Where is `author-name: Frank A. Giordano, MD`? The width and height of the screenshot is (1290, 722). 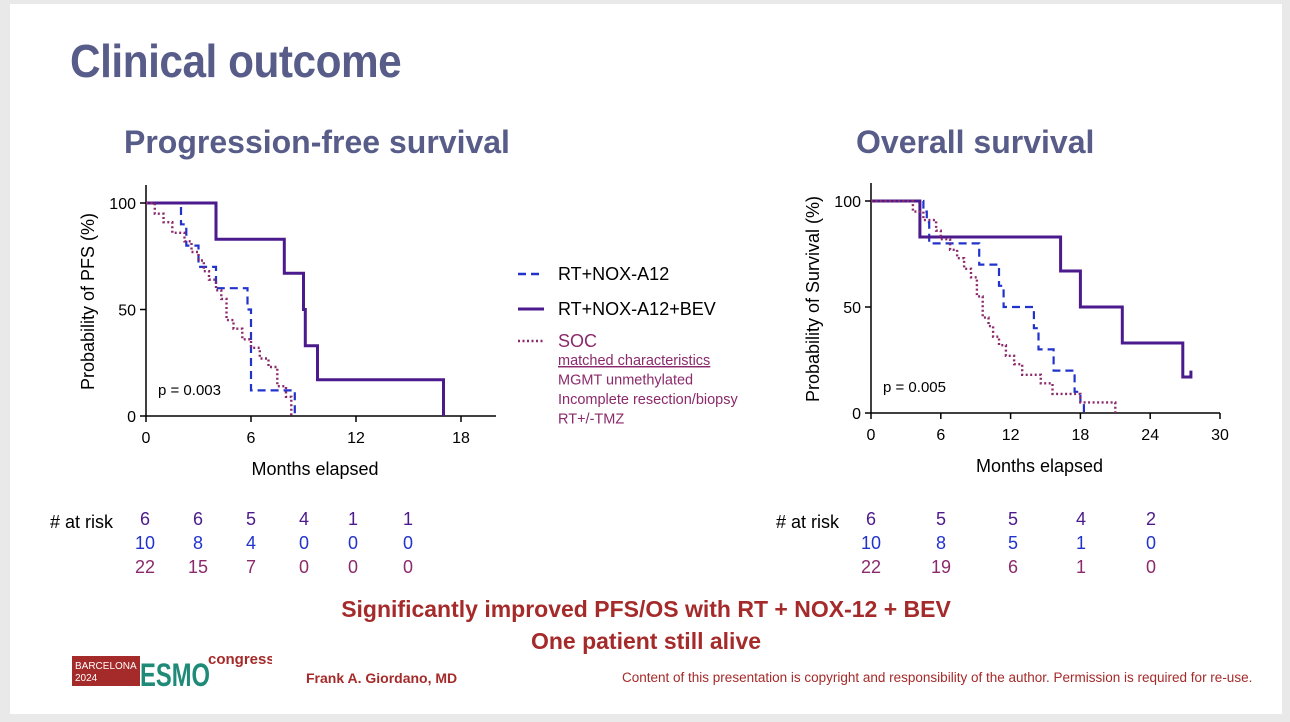
author-name: Frank A. Giordano, MD is located at coordinates (382, 678).